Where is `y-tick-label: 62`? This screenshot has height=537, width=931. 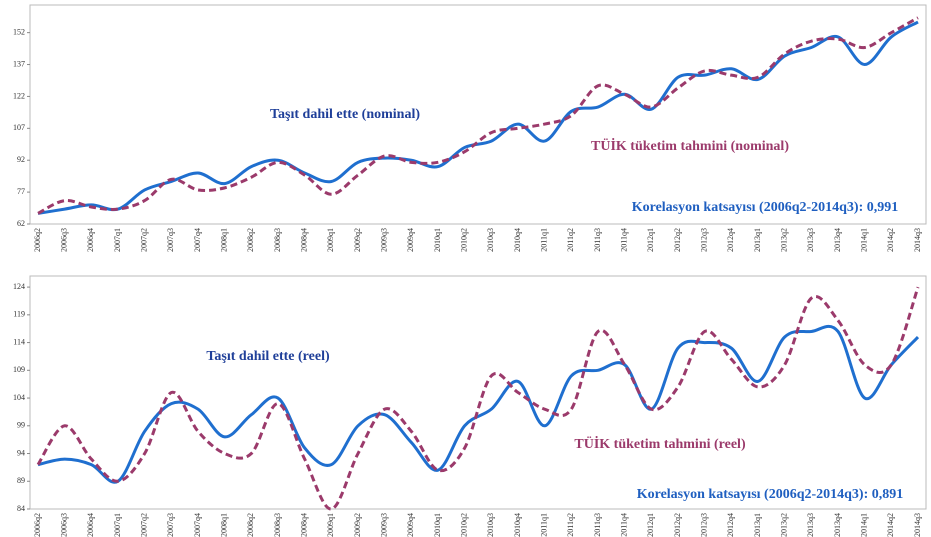 y-tick-label: 62 is located at coordinates (21, 223).